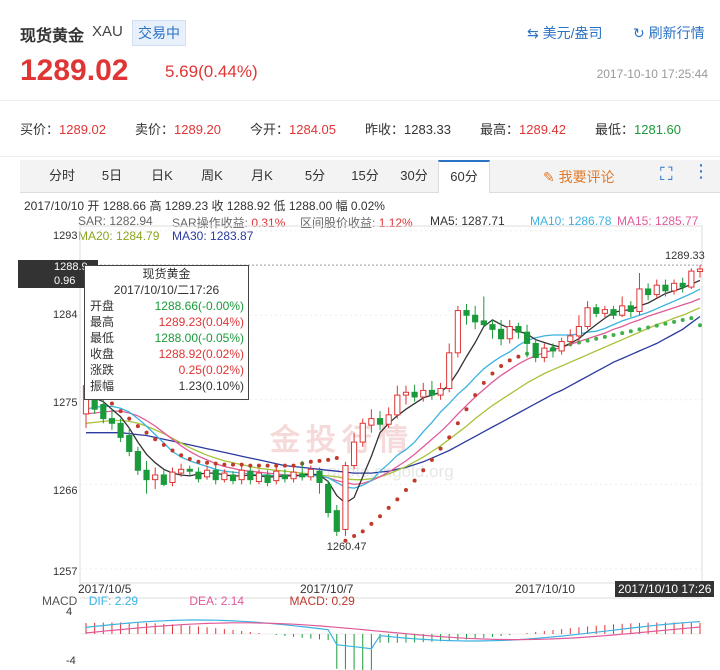  What do you see at coordinates (60, 601) in the screenshot?
I see `macd-title: MACD` at bounding box center [60, 601].